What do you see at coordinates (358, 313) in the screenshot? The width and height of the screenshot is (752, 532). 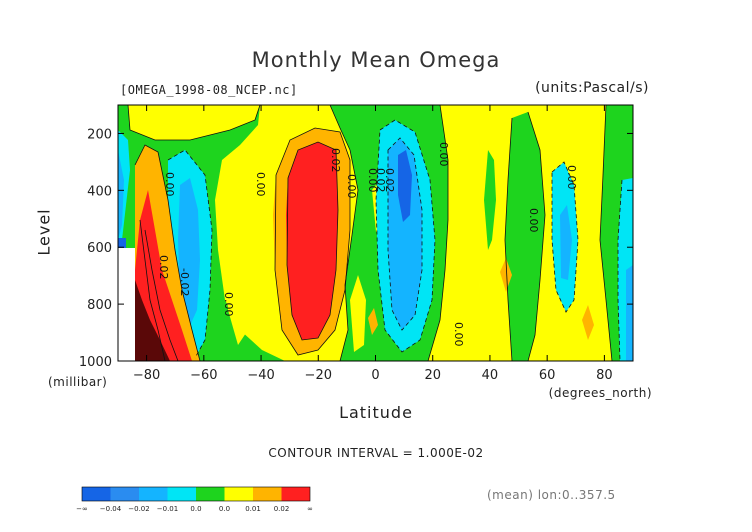 I see `field-yellow-5s` at bounding box center [358, 313].